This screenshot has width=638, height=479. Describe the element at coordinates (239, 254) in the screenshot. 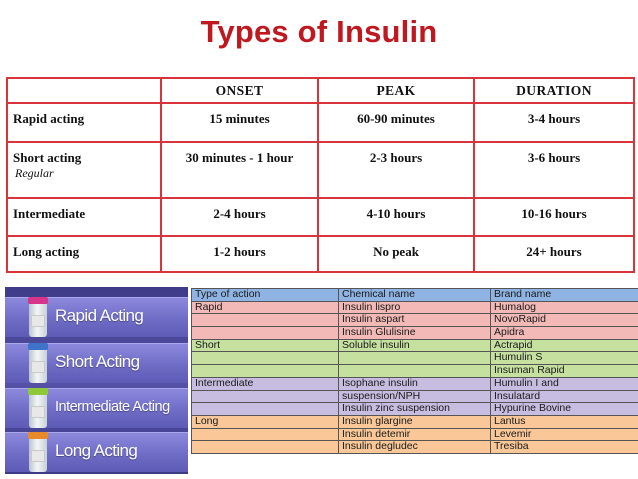

I see `timing-onset: 1-2 hours` at that location.